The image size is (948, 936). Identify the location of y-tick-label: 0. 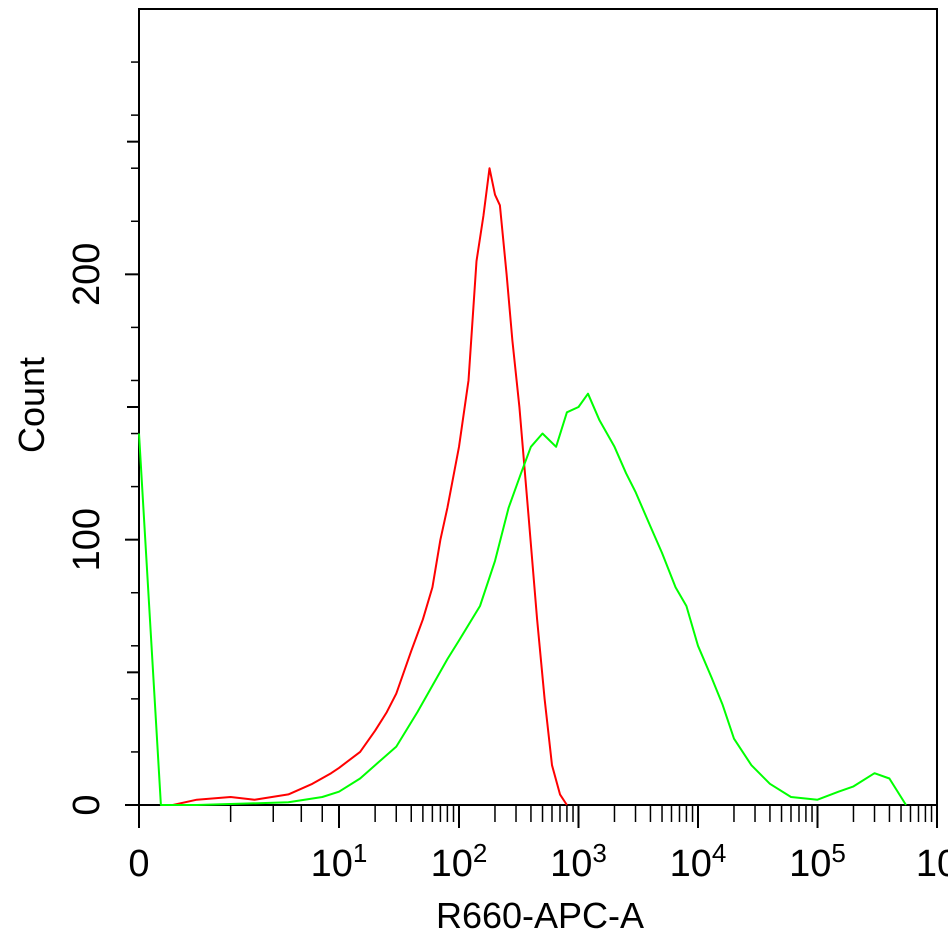
(87, 804).